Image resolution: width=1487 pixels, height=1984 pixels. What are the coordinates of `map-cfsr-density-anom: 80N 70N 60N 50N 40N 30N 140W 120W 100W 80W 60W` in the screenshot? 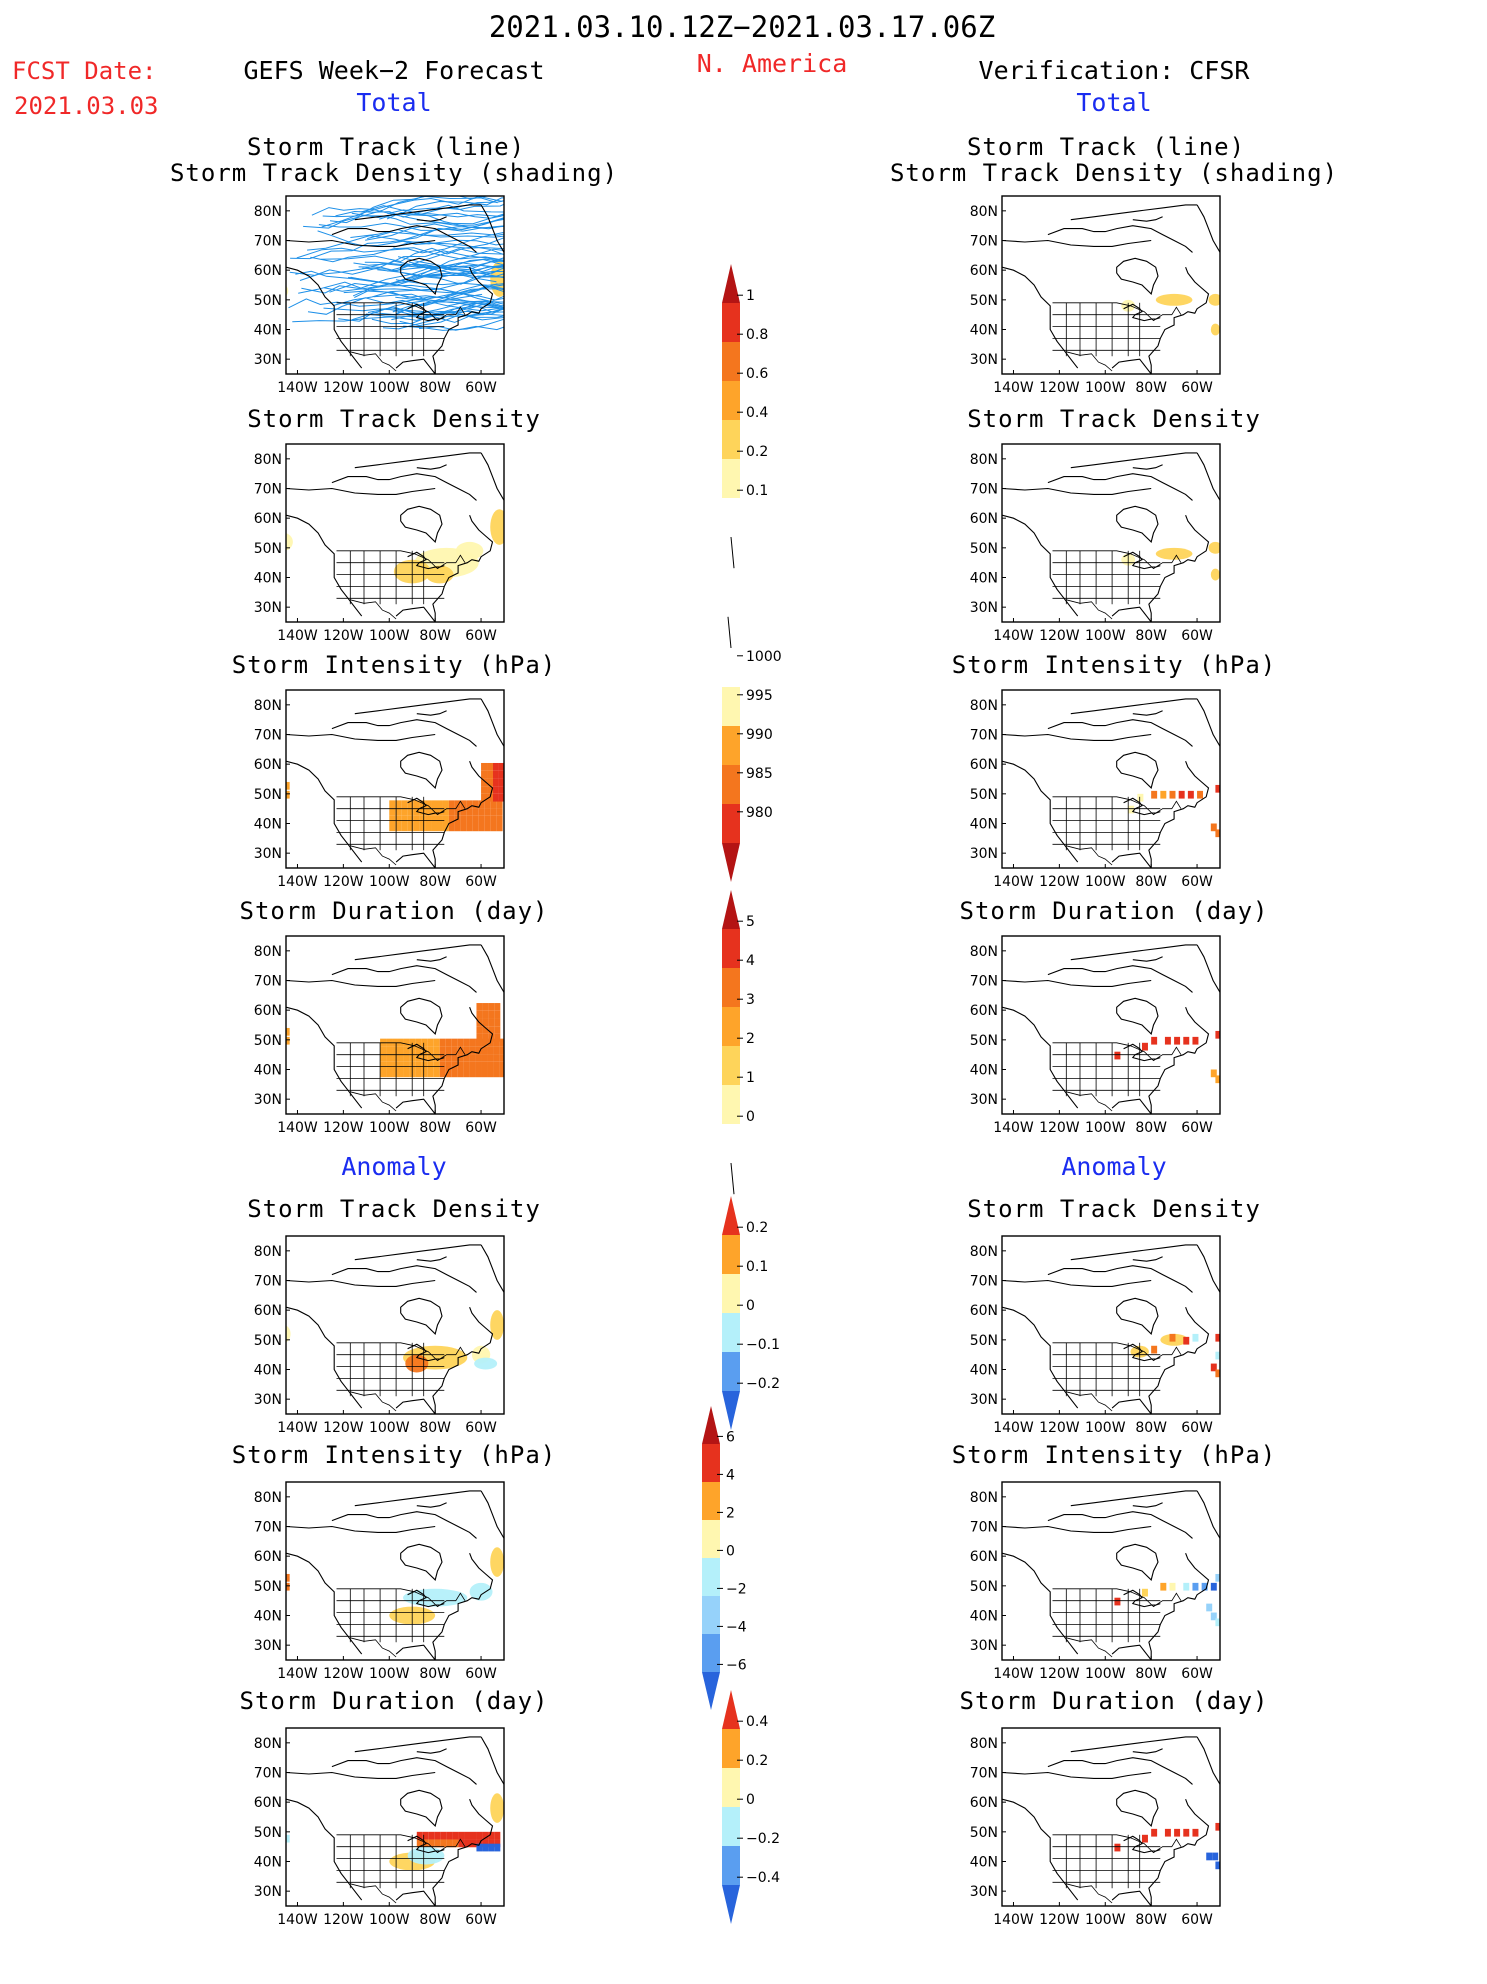 It's located at (1095, 1335).